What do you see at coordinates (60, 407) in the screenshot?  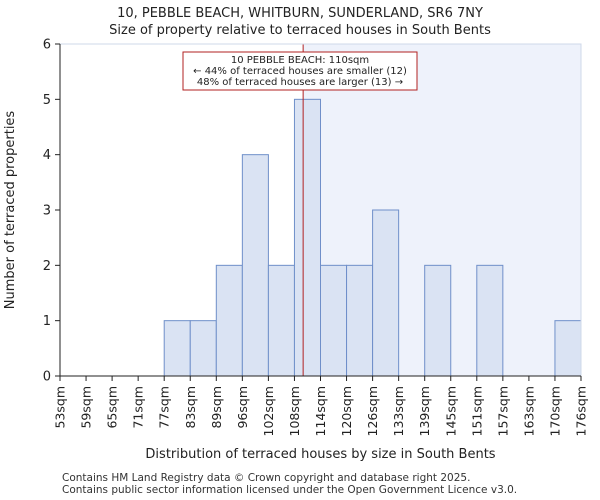 I see `x-tick-label: 53sqm` at bounding box center [60, 407].